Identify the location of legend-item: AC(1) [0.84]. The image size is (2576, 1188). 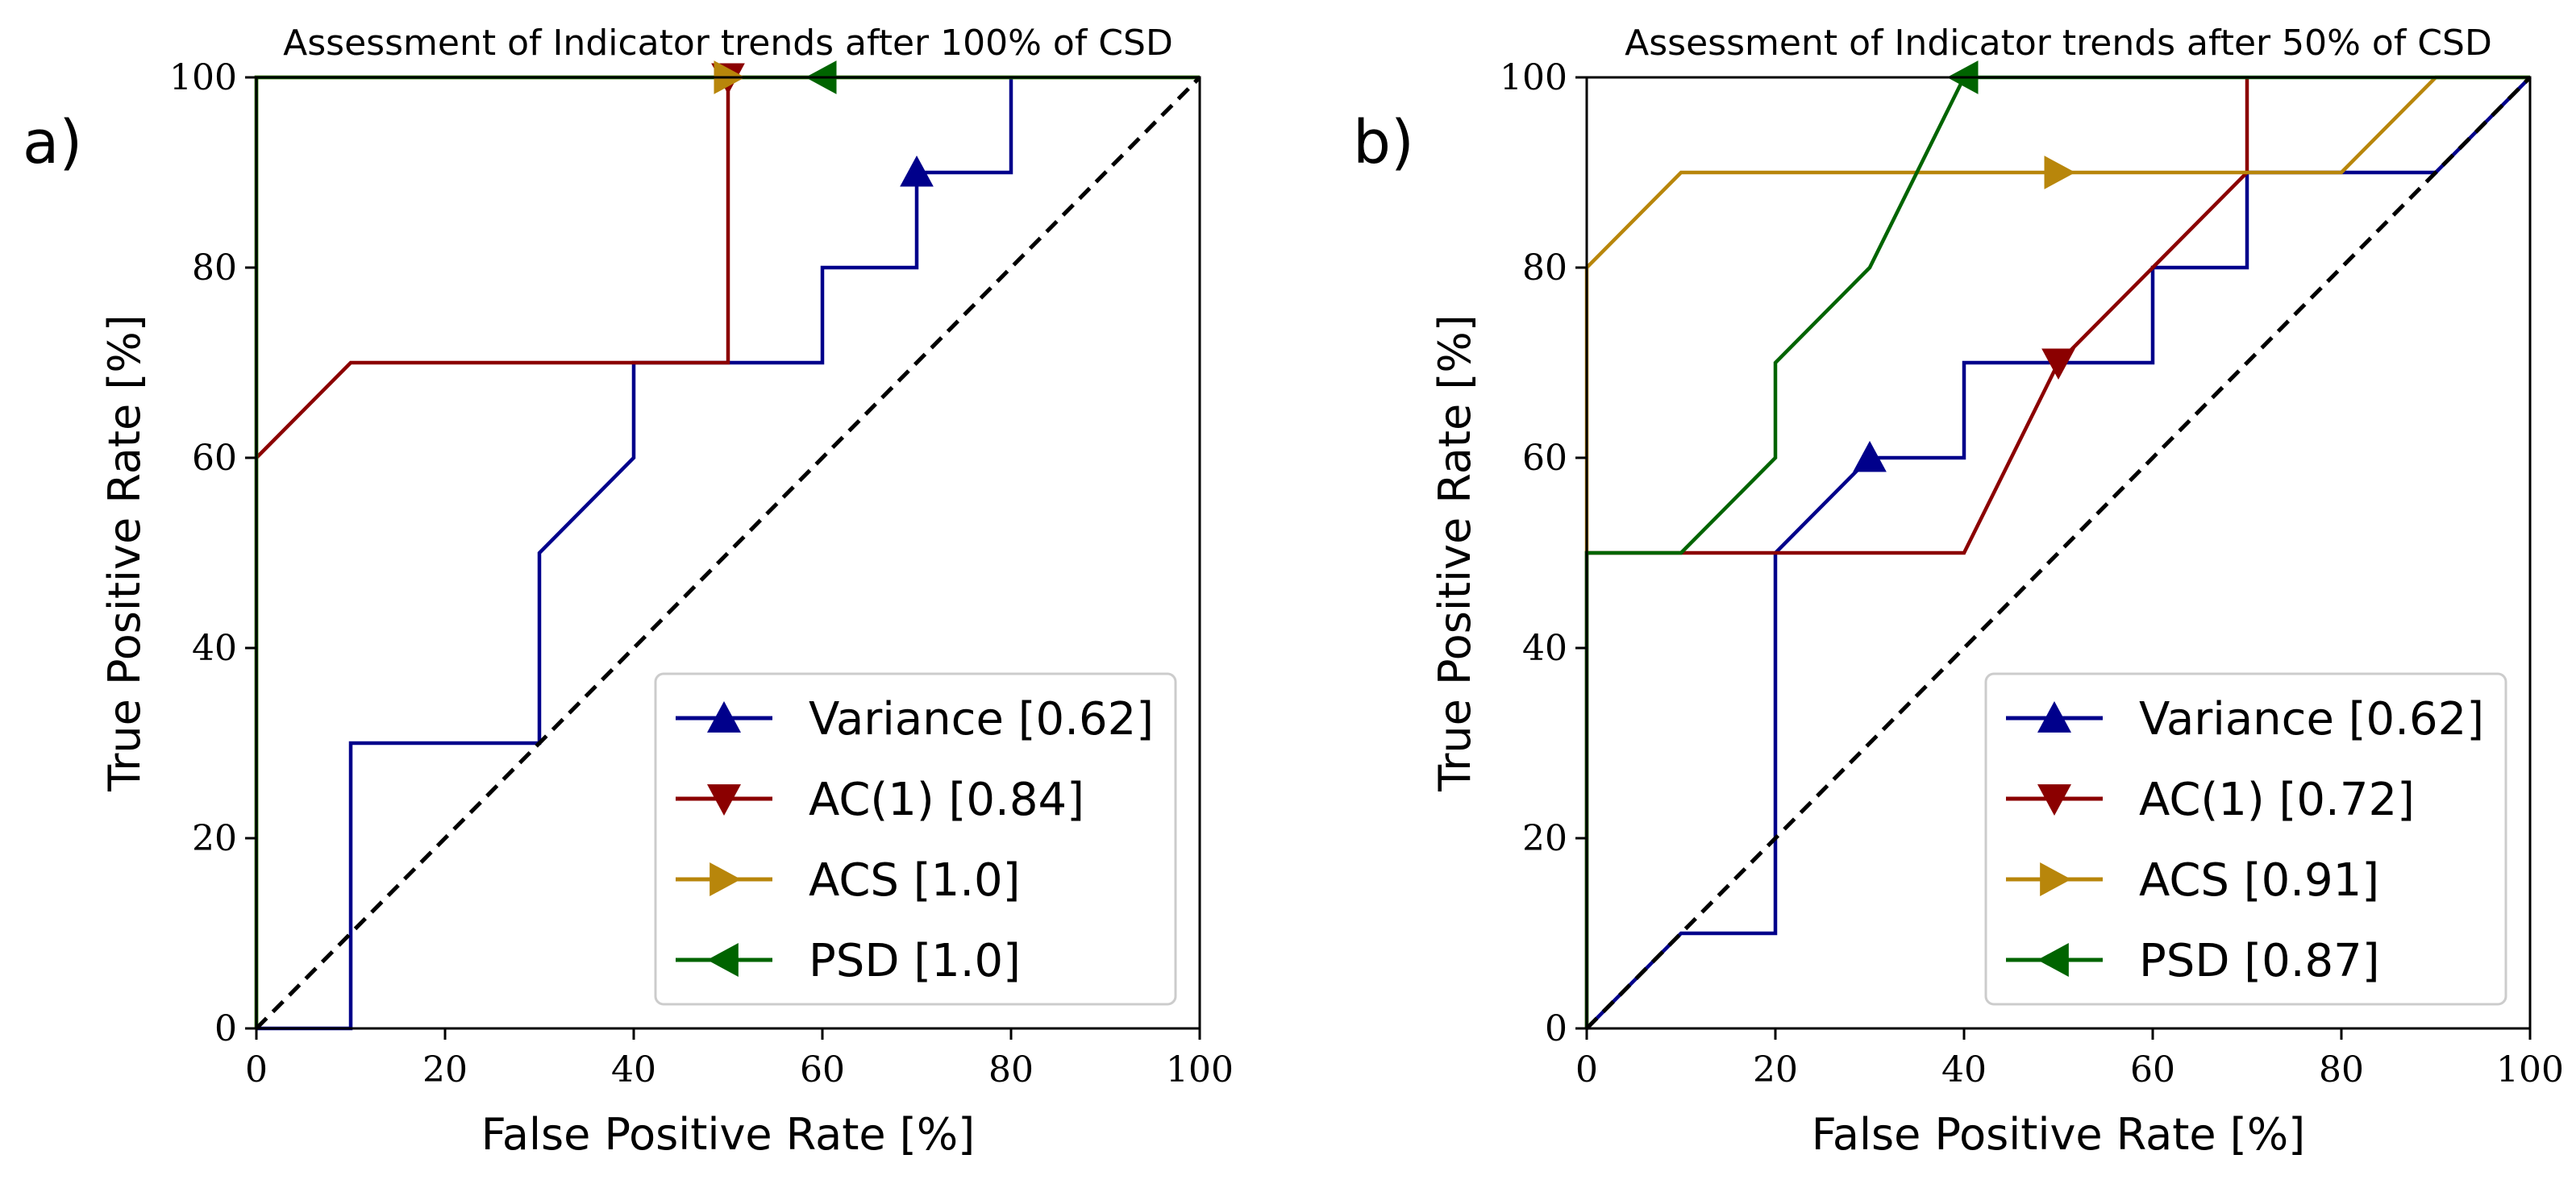
(880, 800).